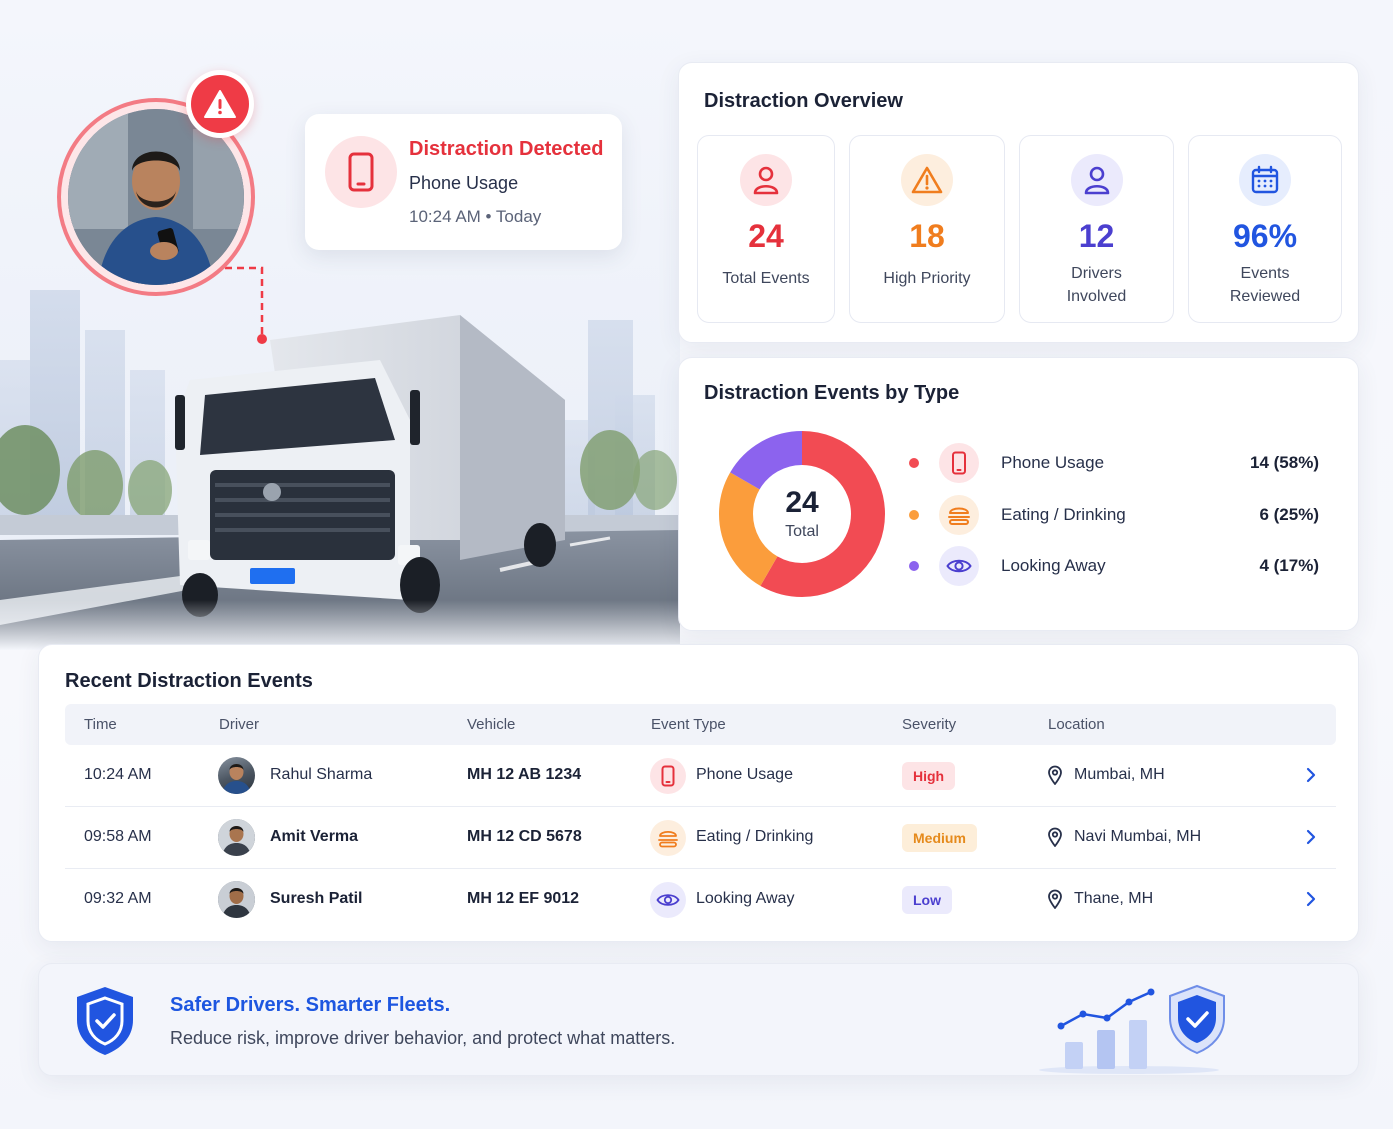  What do you see at coordinates (803, 101) in the screenshot?
I see `overview-title: Distraction Overview` at bounding box center [803, 101].